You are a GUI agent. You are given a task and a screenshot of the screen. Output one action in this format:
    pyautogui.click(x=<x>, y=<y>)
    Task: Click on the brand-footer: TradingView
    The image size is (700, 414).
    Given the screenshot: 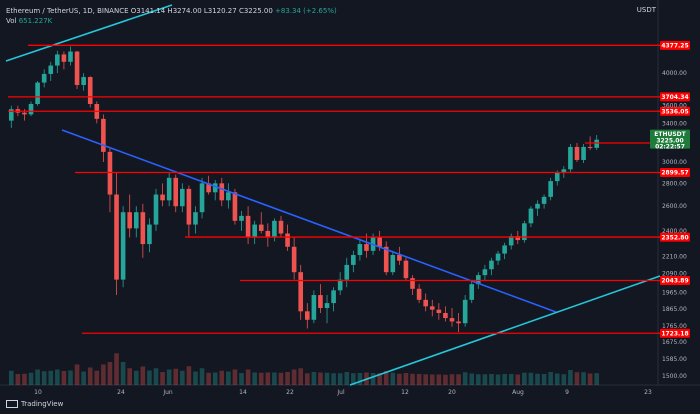 What is the action you would take?
    pyautogui.click(x=34, y=404)
    